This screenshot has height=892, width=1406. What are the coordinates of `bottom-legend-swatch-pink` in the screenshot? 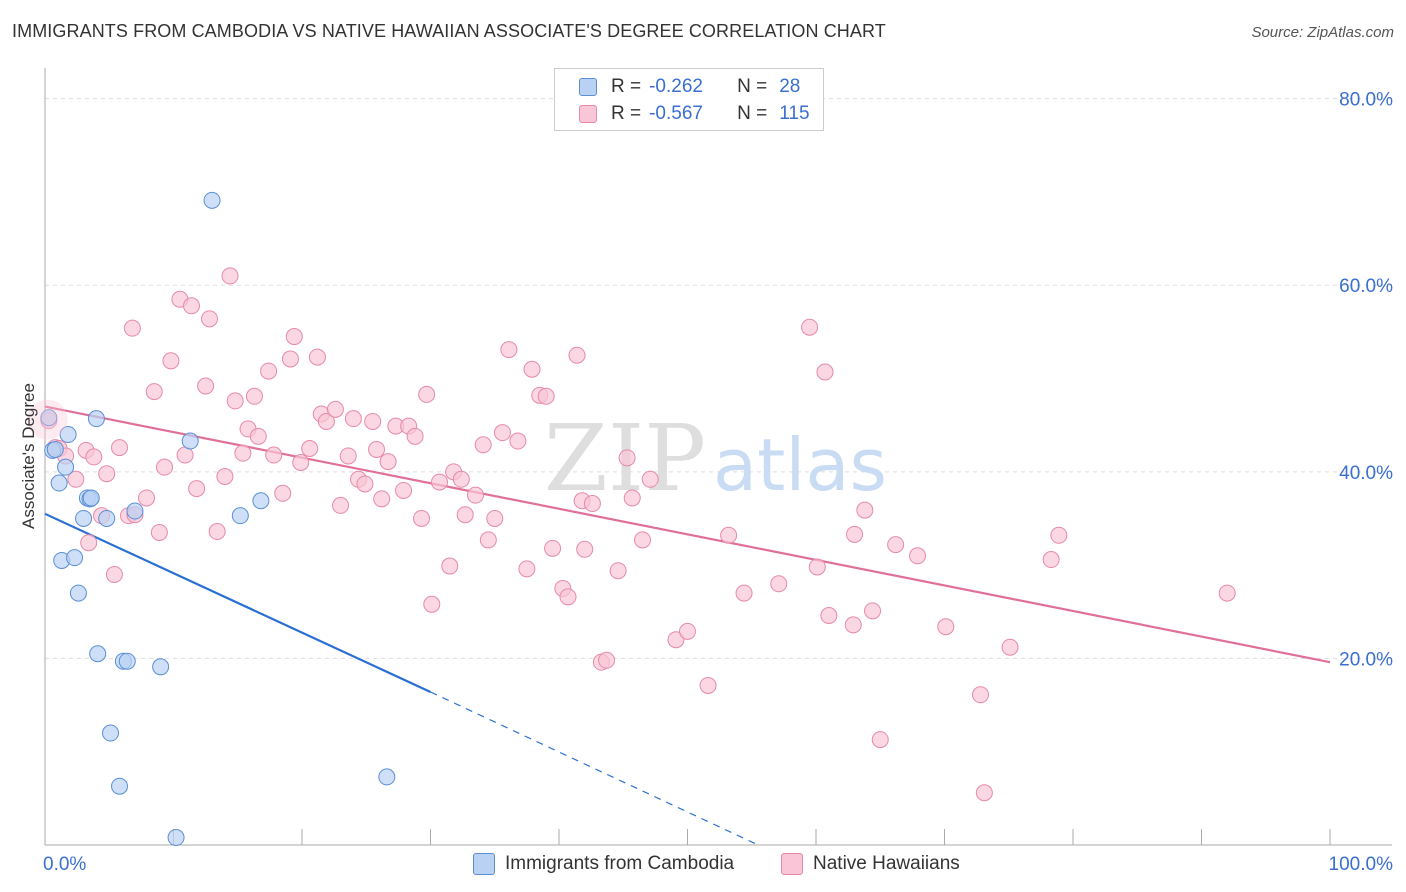 It's located at (792, 864).